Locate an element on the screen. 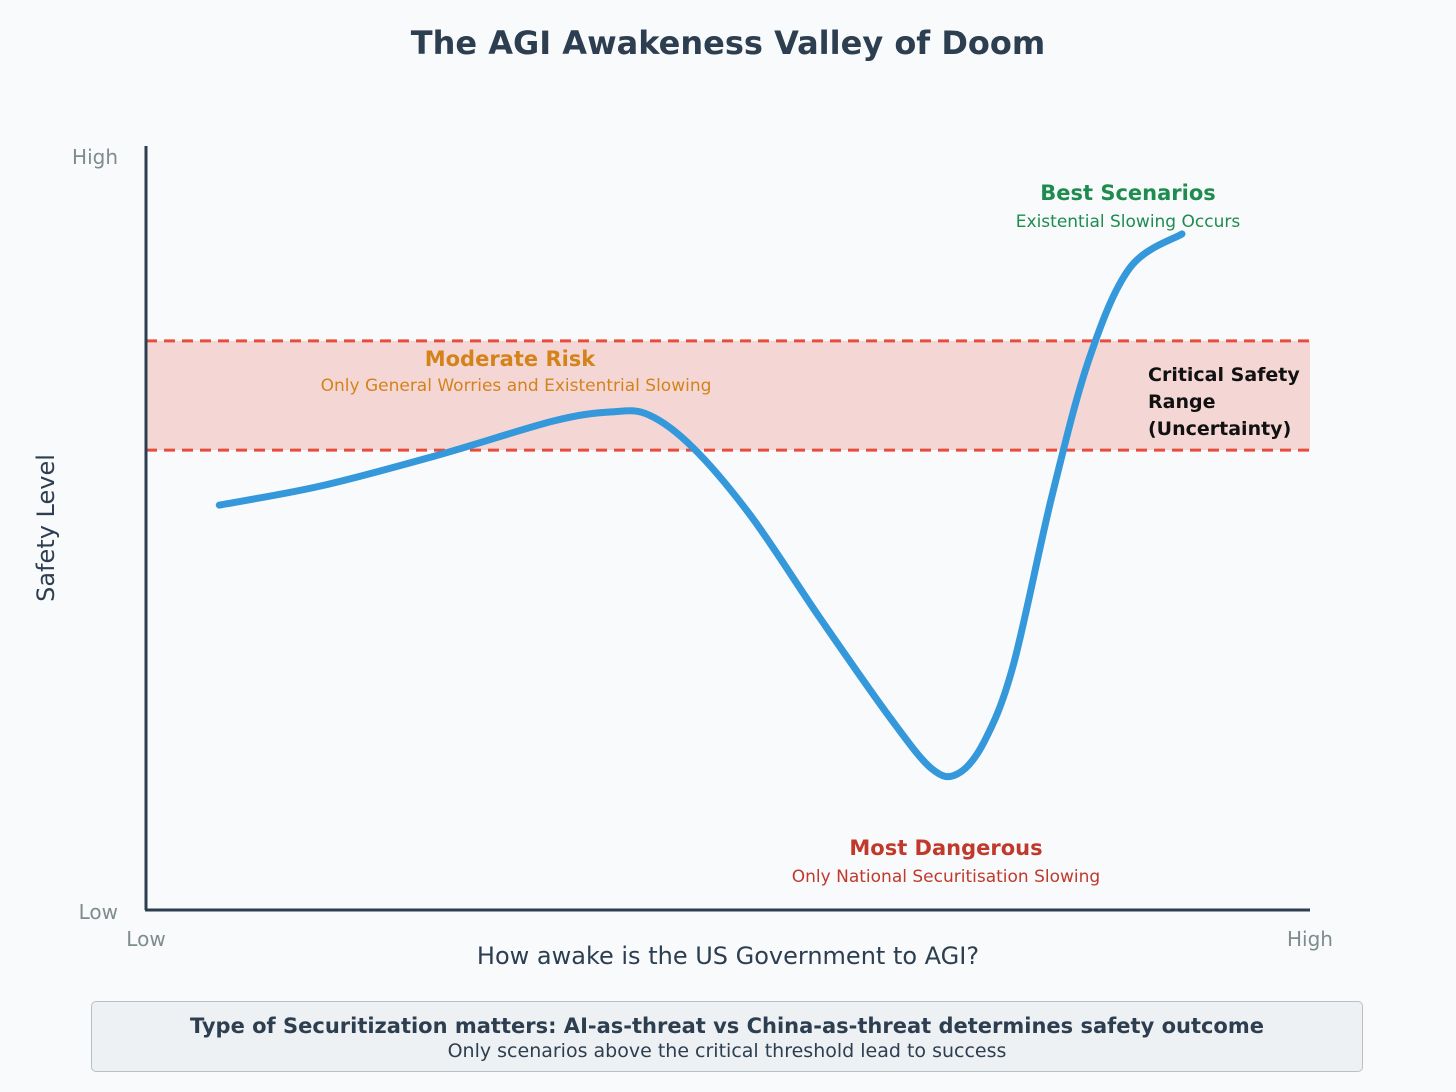 The image size is (1456, 1092). annotation-best-subtitle: Existential Slowing Occurs is located at coordinates (1128, 222).